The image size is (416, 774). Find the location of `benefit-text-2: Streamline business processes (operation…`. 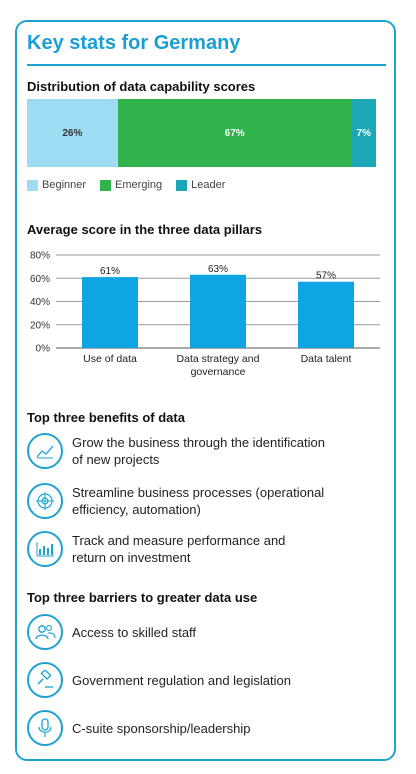

benefit-text-2: Streamline business processes (operation… is located at coordinates (198, 501).